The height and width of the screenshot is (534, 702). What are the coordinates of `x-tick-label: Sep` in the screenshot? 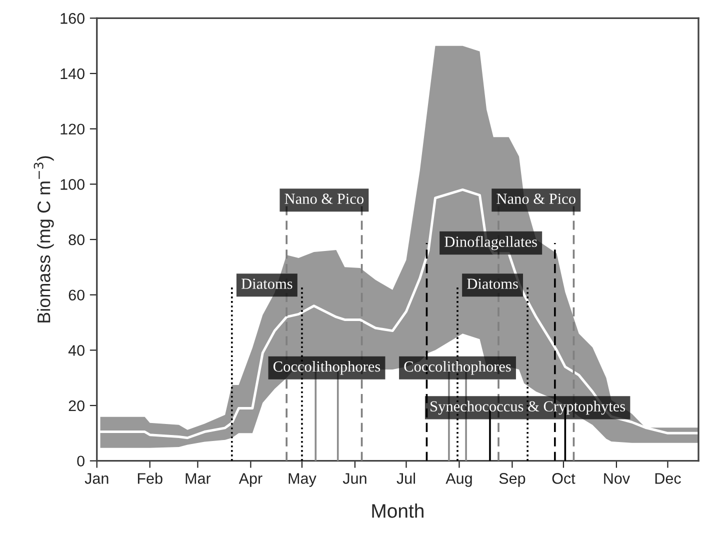 It's located at (512, 480).